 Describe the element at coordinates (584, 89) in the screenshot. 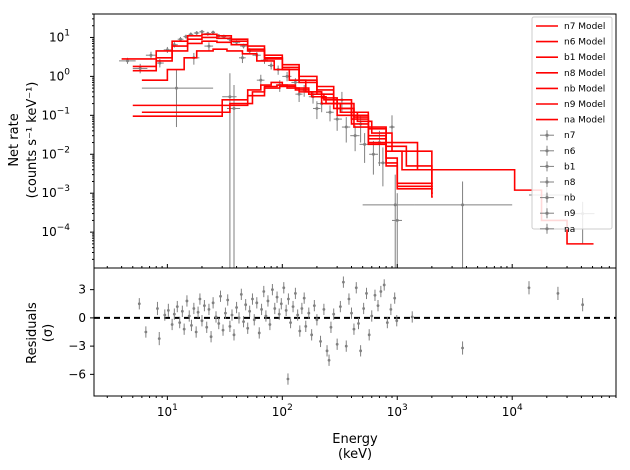

I see `legend-label: nb Model` at that location.